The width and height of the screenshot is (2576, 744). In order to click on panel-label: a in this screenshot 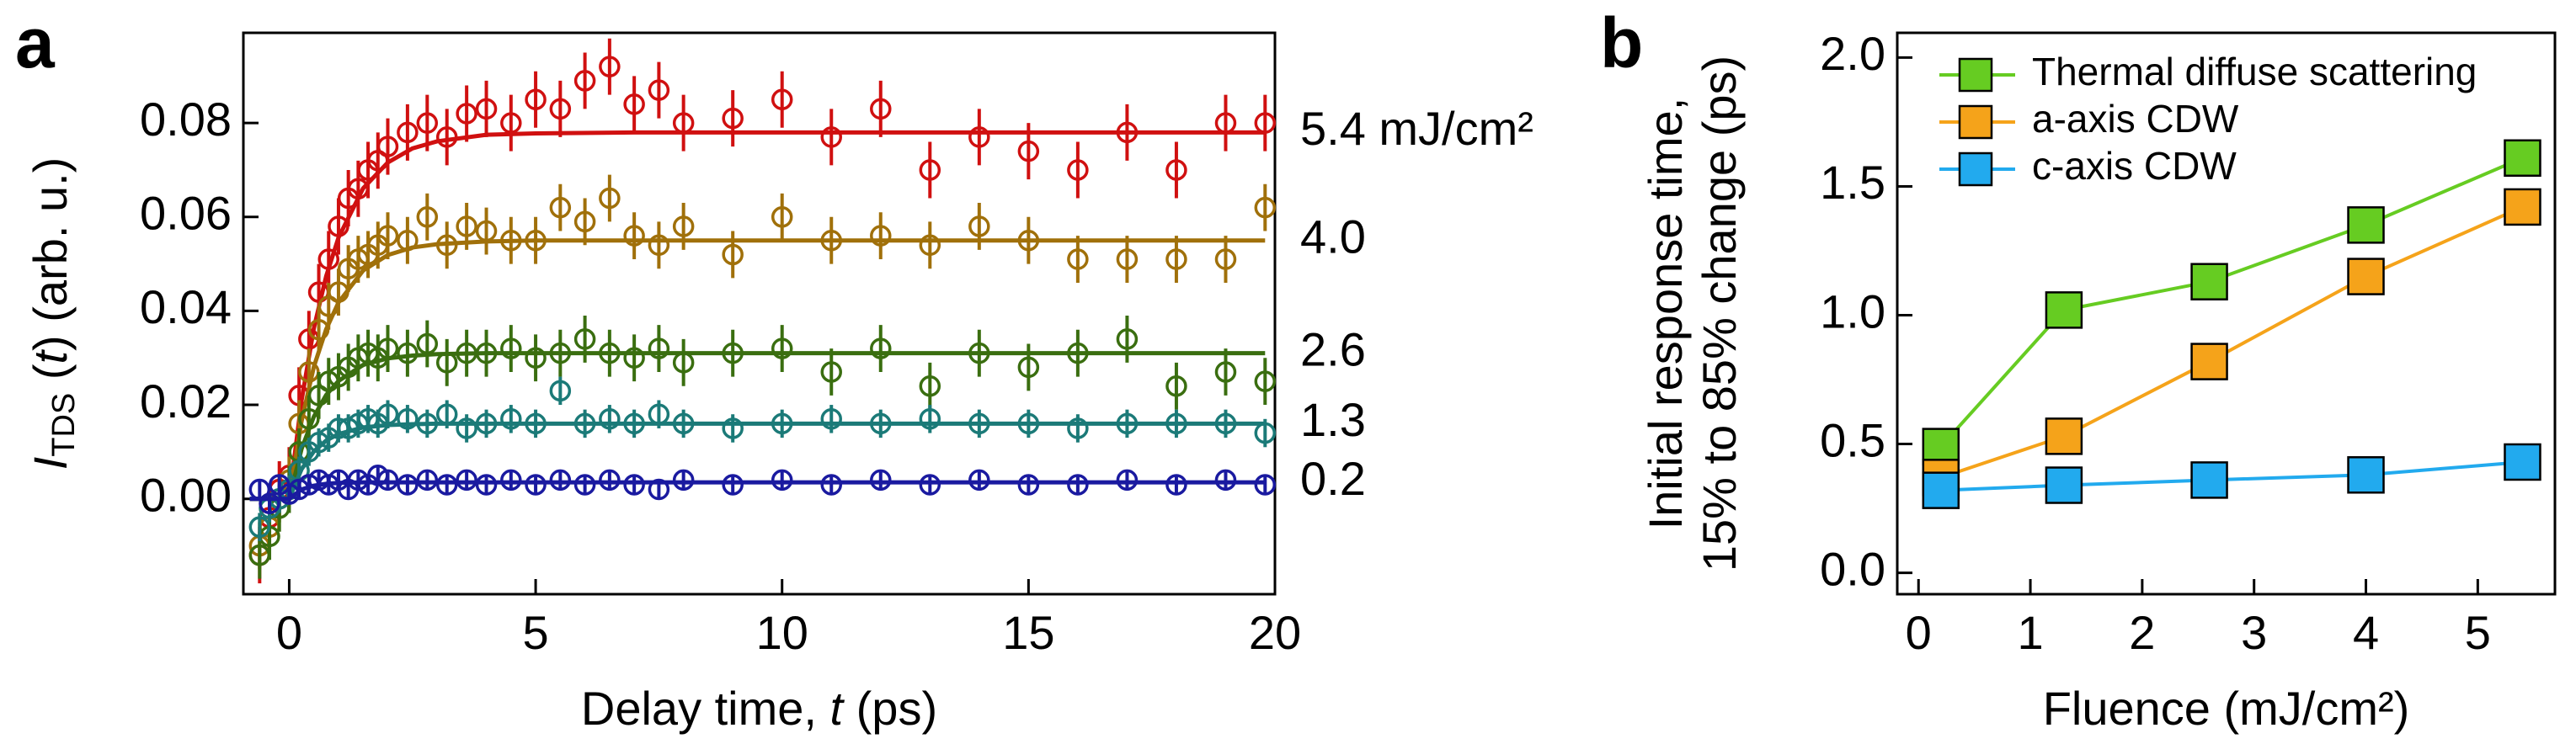, I will do `click(35, 42)`.